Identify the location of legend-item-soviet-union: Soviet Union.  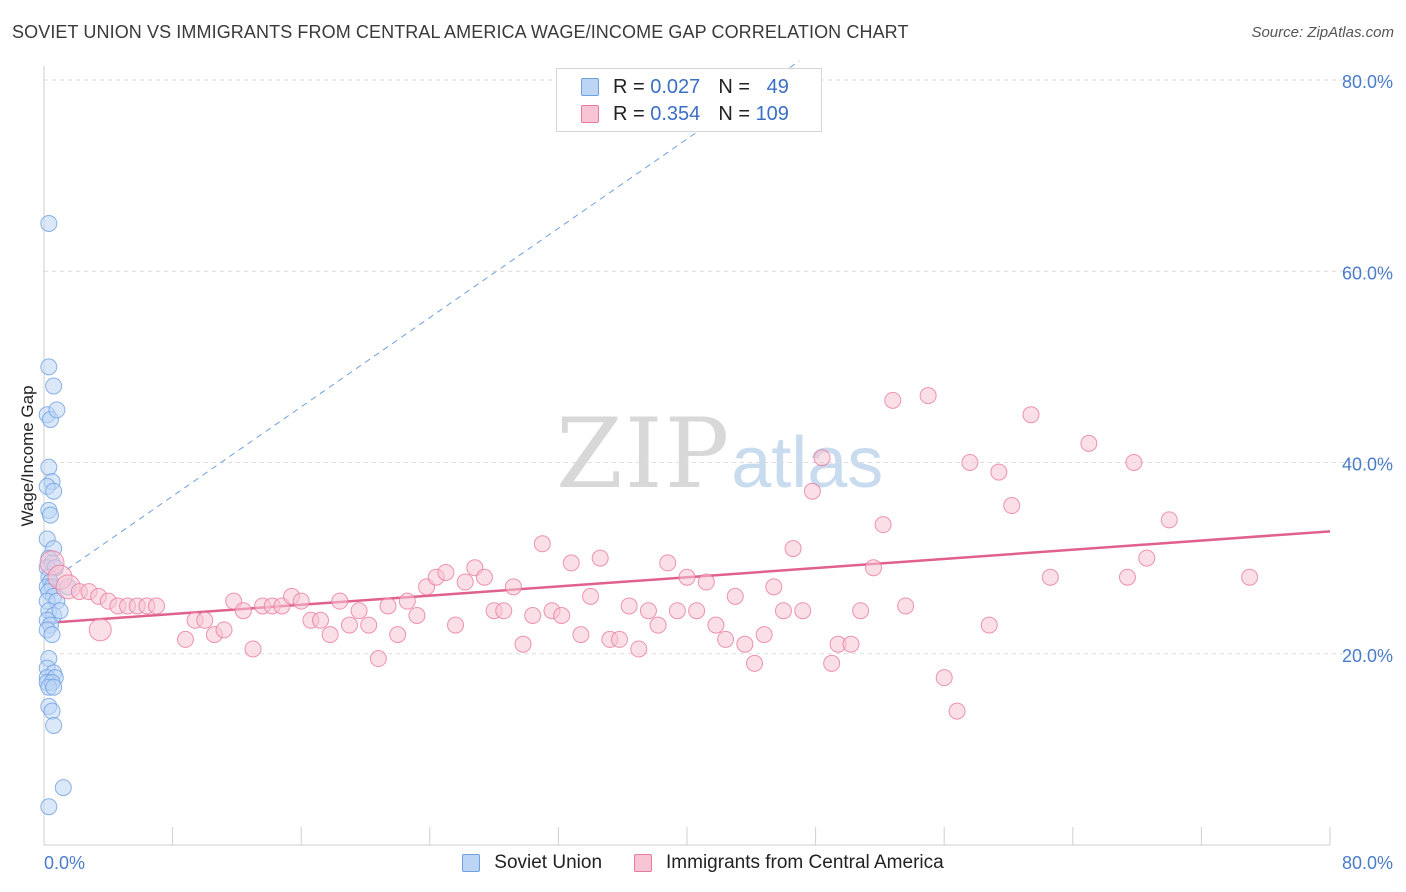
(532, 863).